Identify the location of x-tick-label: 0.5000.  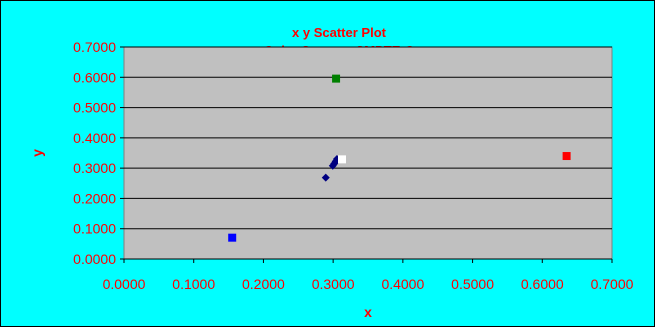
(472, 284).